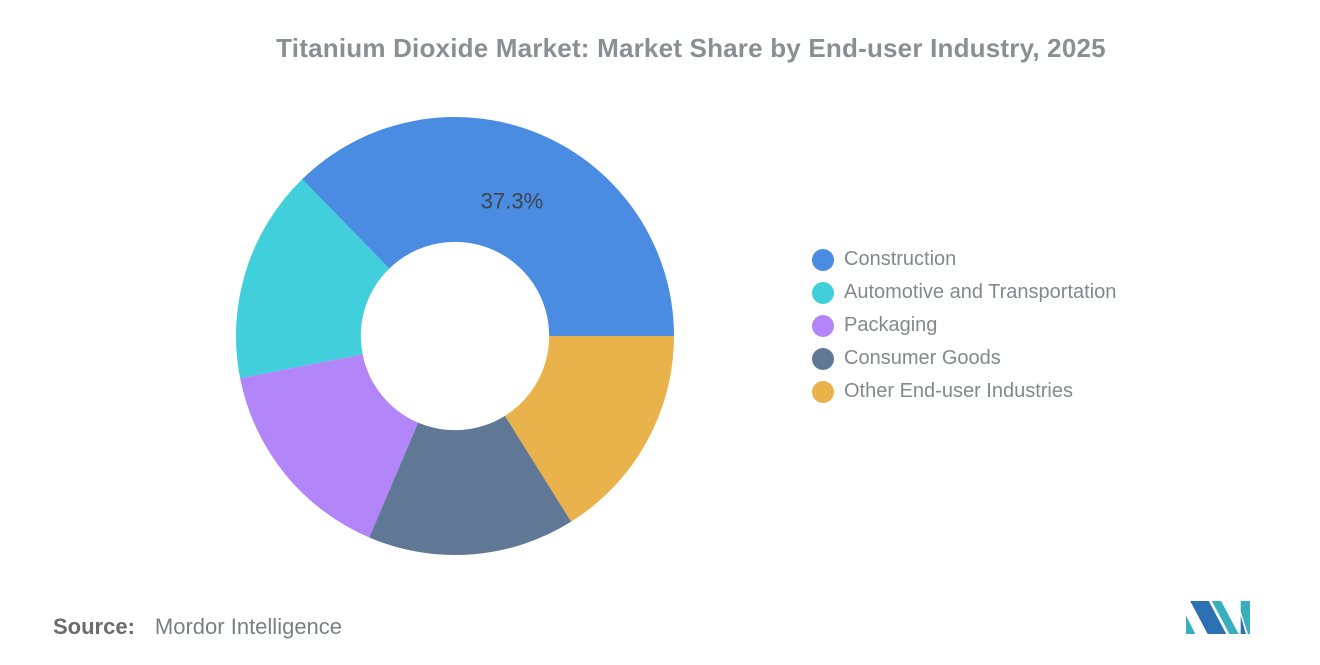 This screenshot has width=1320, height=665. I want to click on legend-label-construction: Construction, so click(900, 259).